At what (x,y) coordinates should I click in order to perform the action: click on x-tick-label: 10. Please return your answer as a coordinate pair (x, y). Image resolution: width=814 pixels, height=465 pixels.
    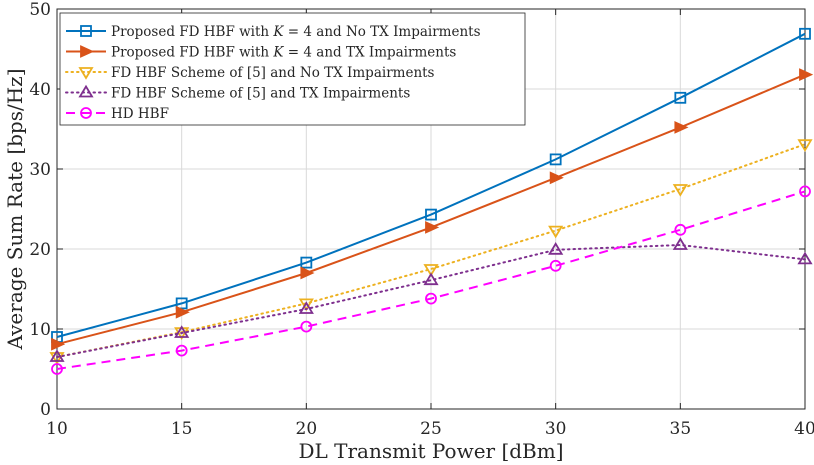
    Looking at the image, I should click on (57, 429).